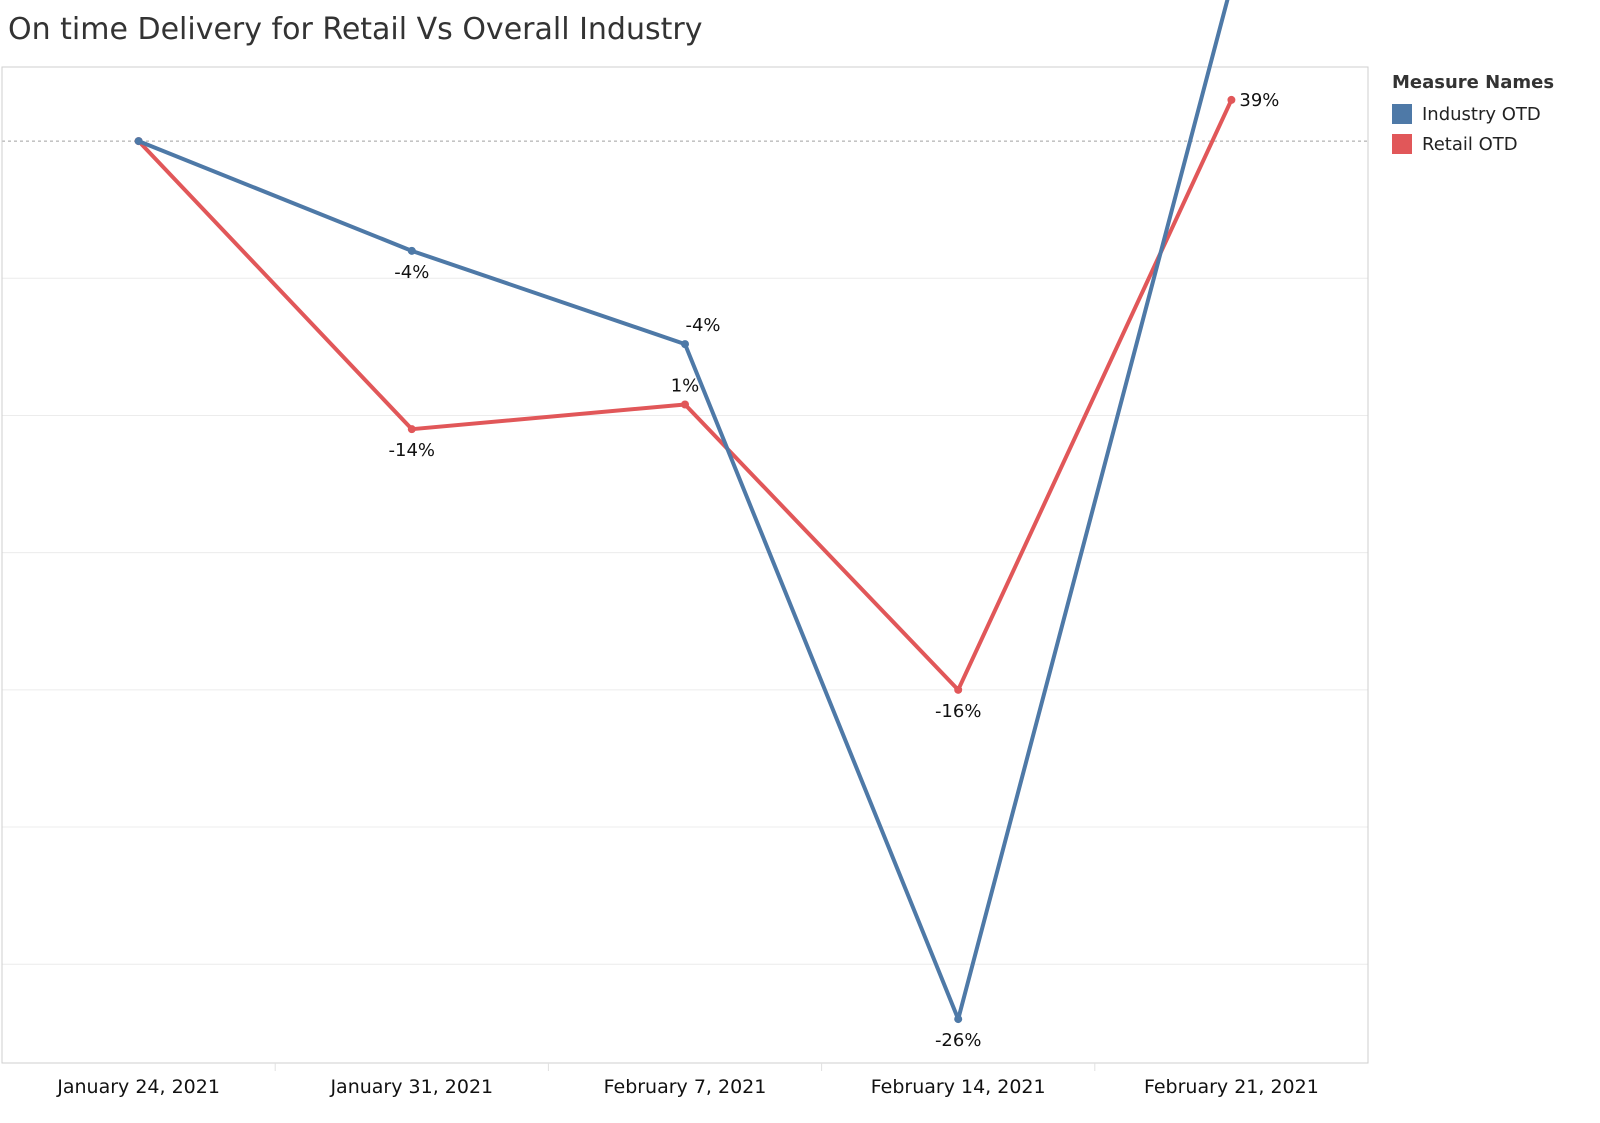 The image size is (1600, 1123). I want to click on data-label: -26%, so click(958, 1040).